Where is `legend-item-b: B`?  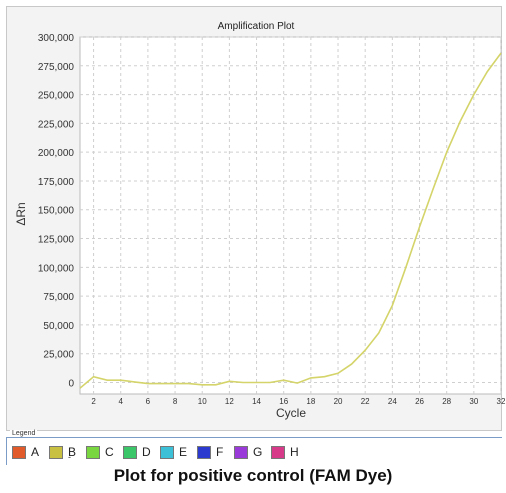 legend-item-b: B is located at coordinates (62, 452).